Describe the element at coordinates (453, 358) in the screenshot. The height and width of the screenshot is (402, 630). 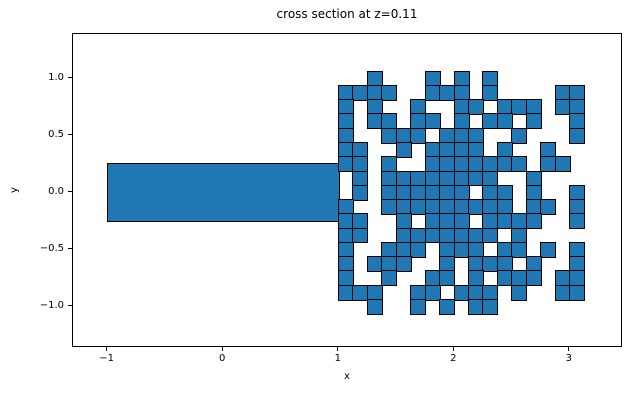
I see `x-tick-label: 2` at that location.